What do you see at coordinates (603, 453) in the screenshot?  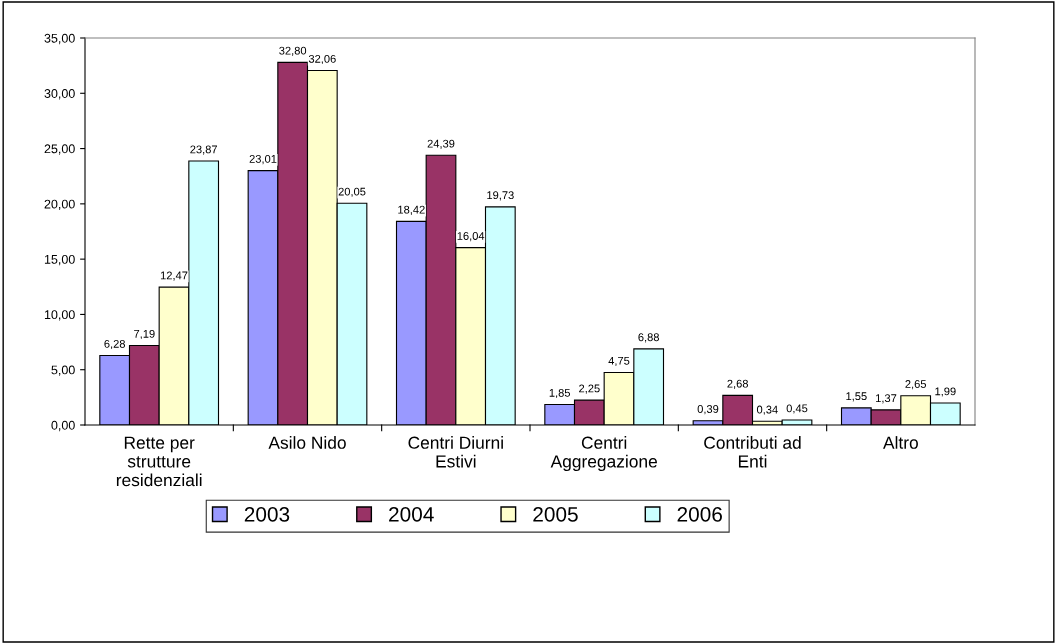 I see `x-tick-label: Centri Aggregazione` at bounding box center [603, 453].